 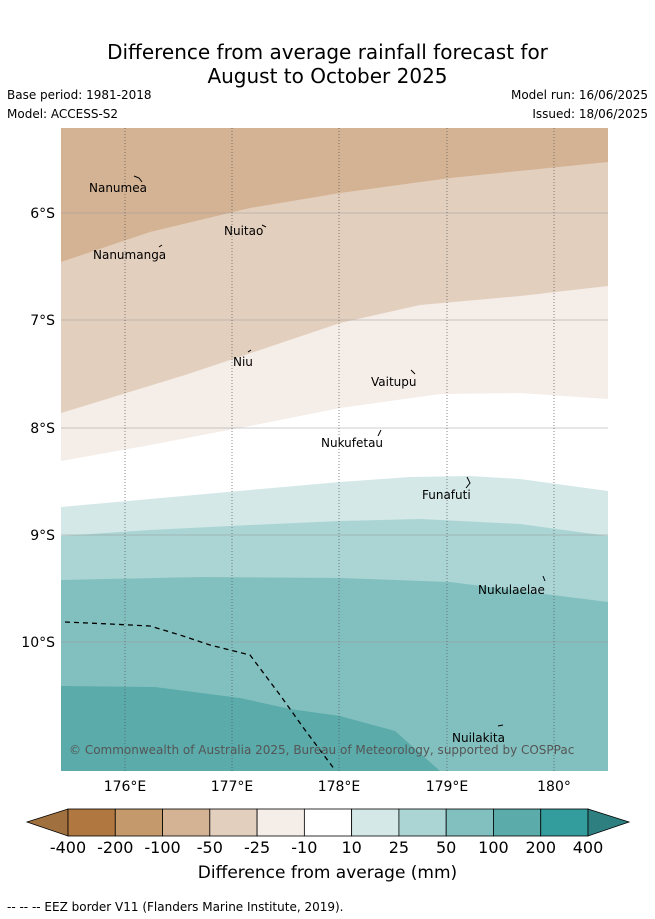 I want to click on lon-label-178e: 178°E, so click(x=339, y=787).